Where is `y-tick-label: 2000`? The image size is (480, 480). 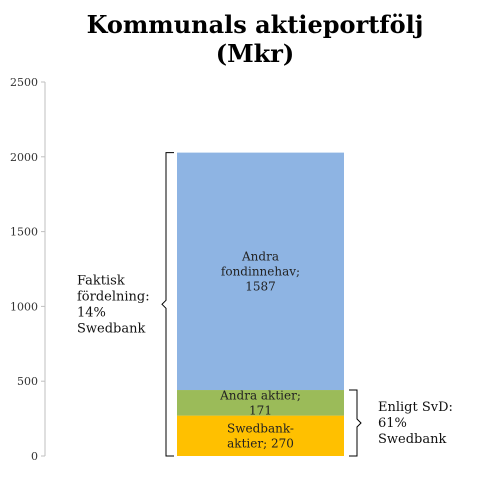 y-tick-label: 2000 is located at coordinates (24, 157).